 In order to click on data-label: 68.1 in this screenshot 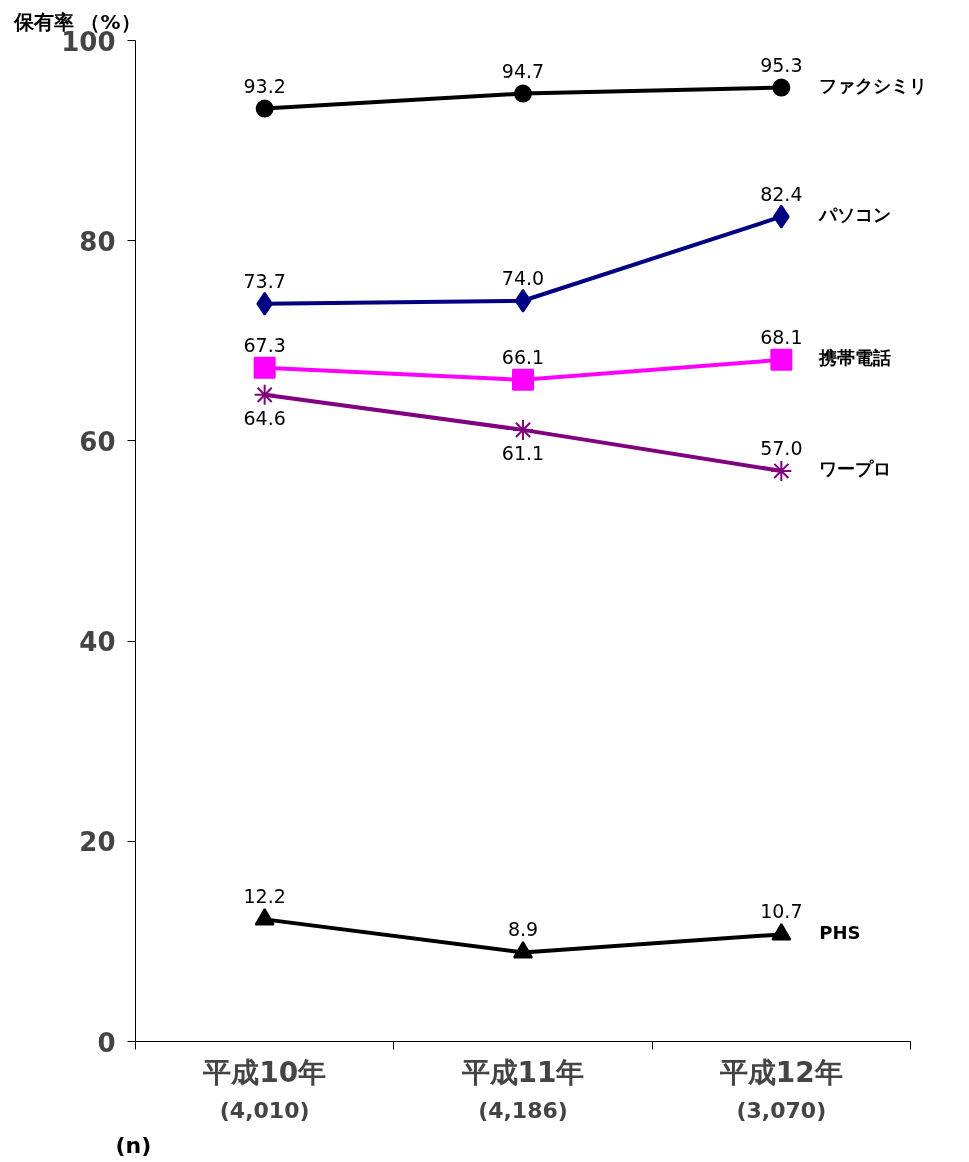, I will do `click(781, 336)`.